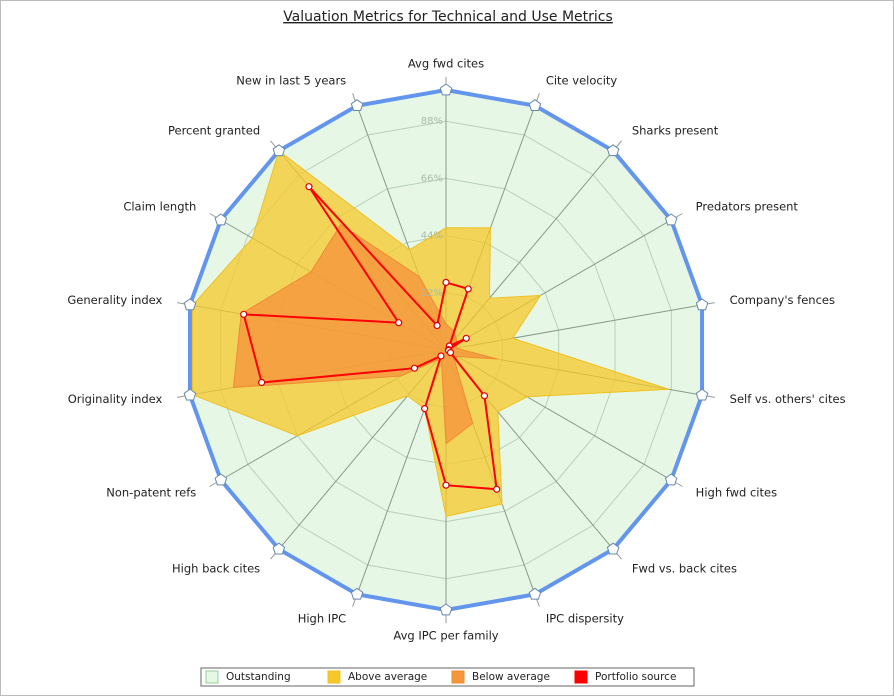 The width and height of the screenshot is (894, 696). What do you see at coordinates (115, 399) in the screenshot?
I see `axis-label: Originality index` at bounding box center [115, 399].